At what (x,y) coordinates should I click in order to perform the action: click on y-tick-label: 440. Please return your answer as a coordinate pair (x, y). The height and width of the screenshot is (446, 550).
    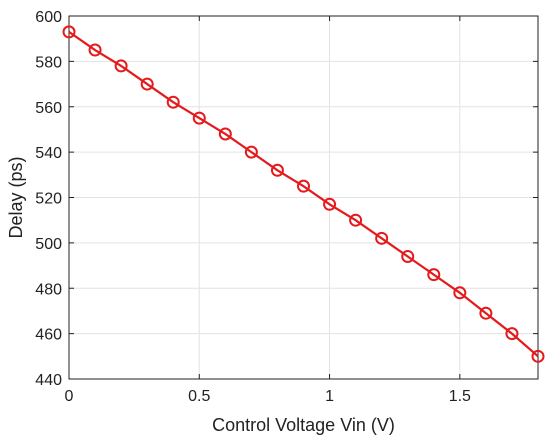
    Looking at the image, I should click on (48, 380).